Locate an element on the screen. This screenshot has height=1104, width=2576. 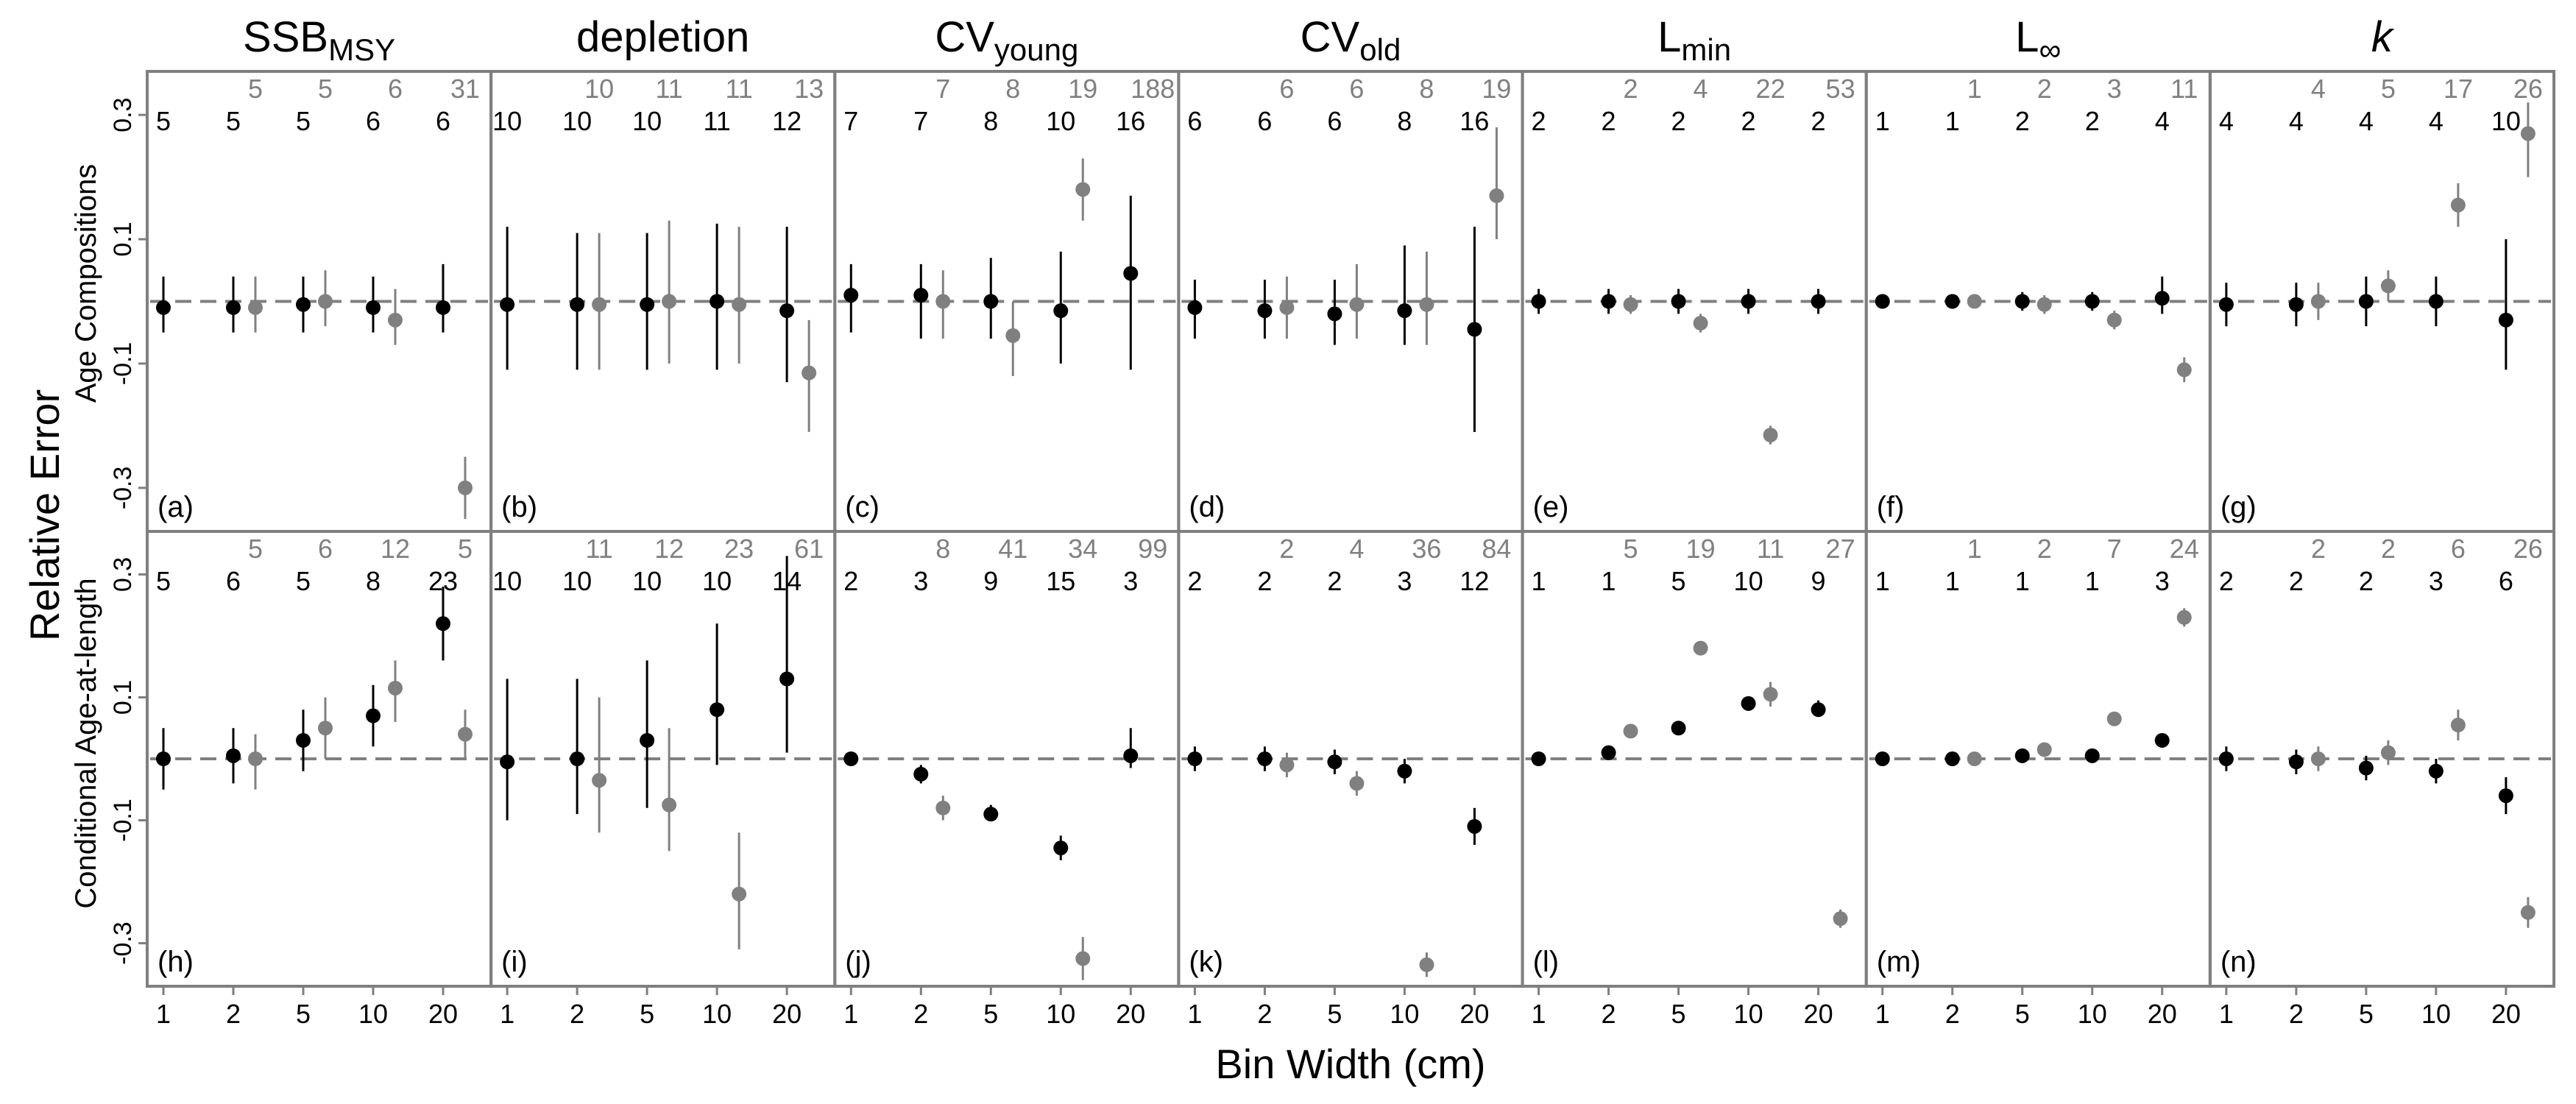
row-label-top: Age Compositions is located at coordinates (86, 283).